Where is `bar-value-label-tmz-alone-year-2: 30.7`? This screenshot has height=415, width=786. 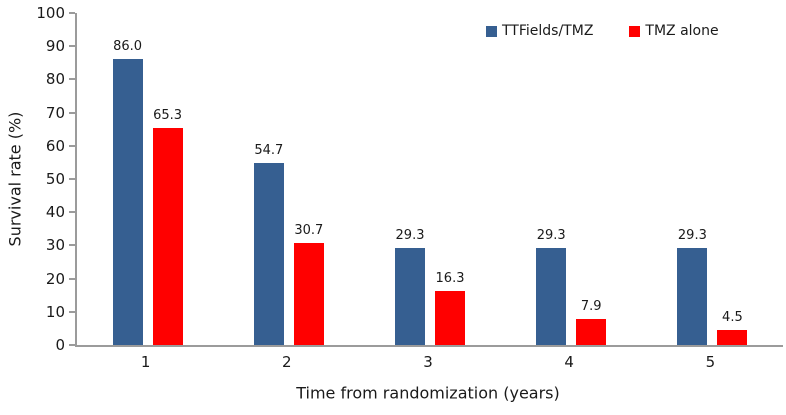
bar-value-label-tmz-alone-year-2: 30.7 is located at coordinates (309, 231).